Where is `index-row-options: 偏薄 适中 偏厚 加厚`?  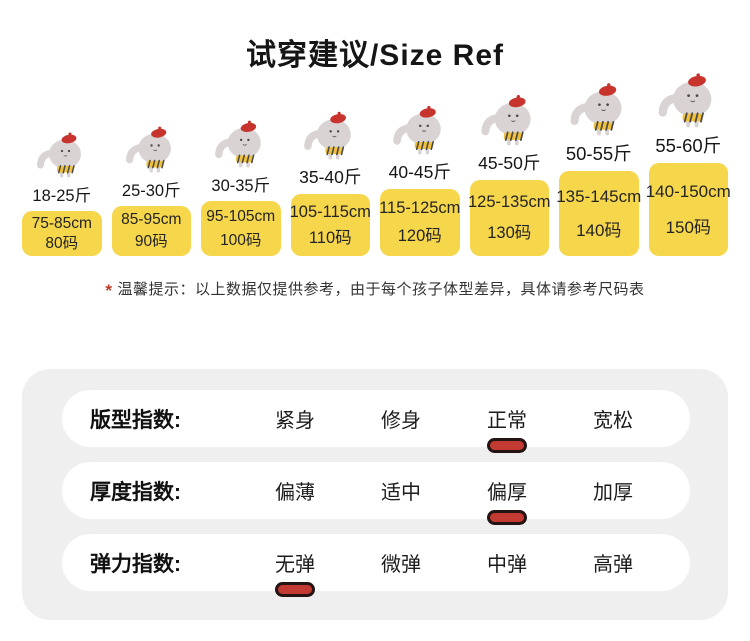
index-row-options: 偏薄 适中 偏厚 加厚 is located at coordinates (454, 493).